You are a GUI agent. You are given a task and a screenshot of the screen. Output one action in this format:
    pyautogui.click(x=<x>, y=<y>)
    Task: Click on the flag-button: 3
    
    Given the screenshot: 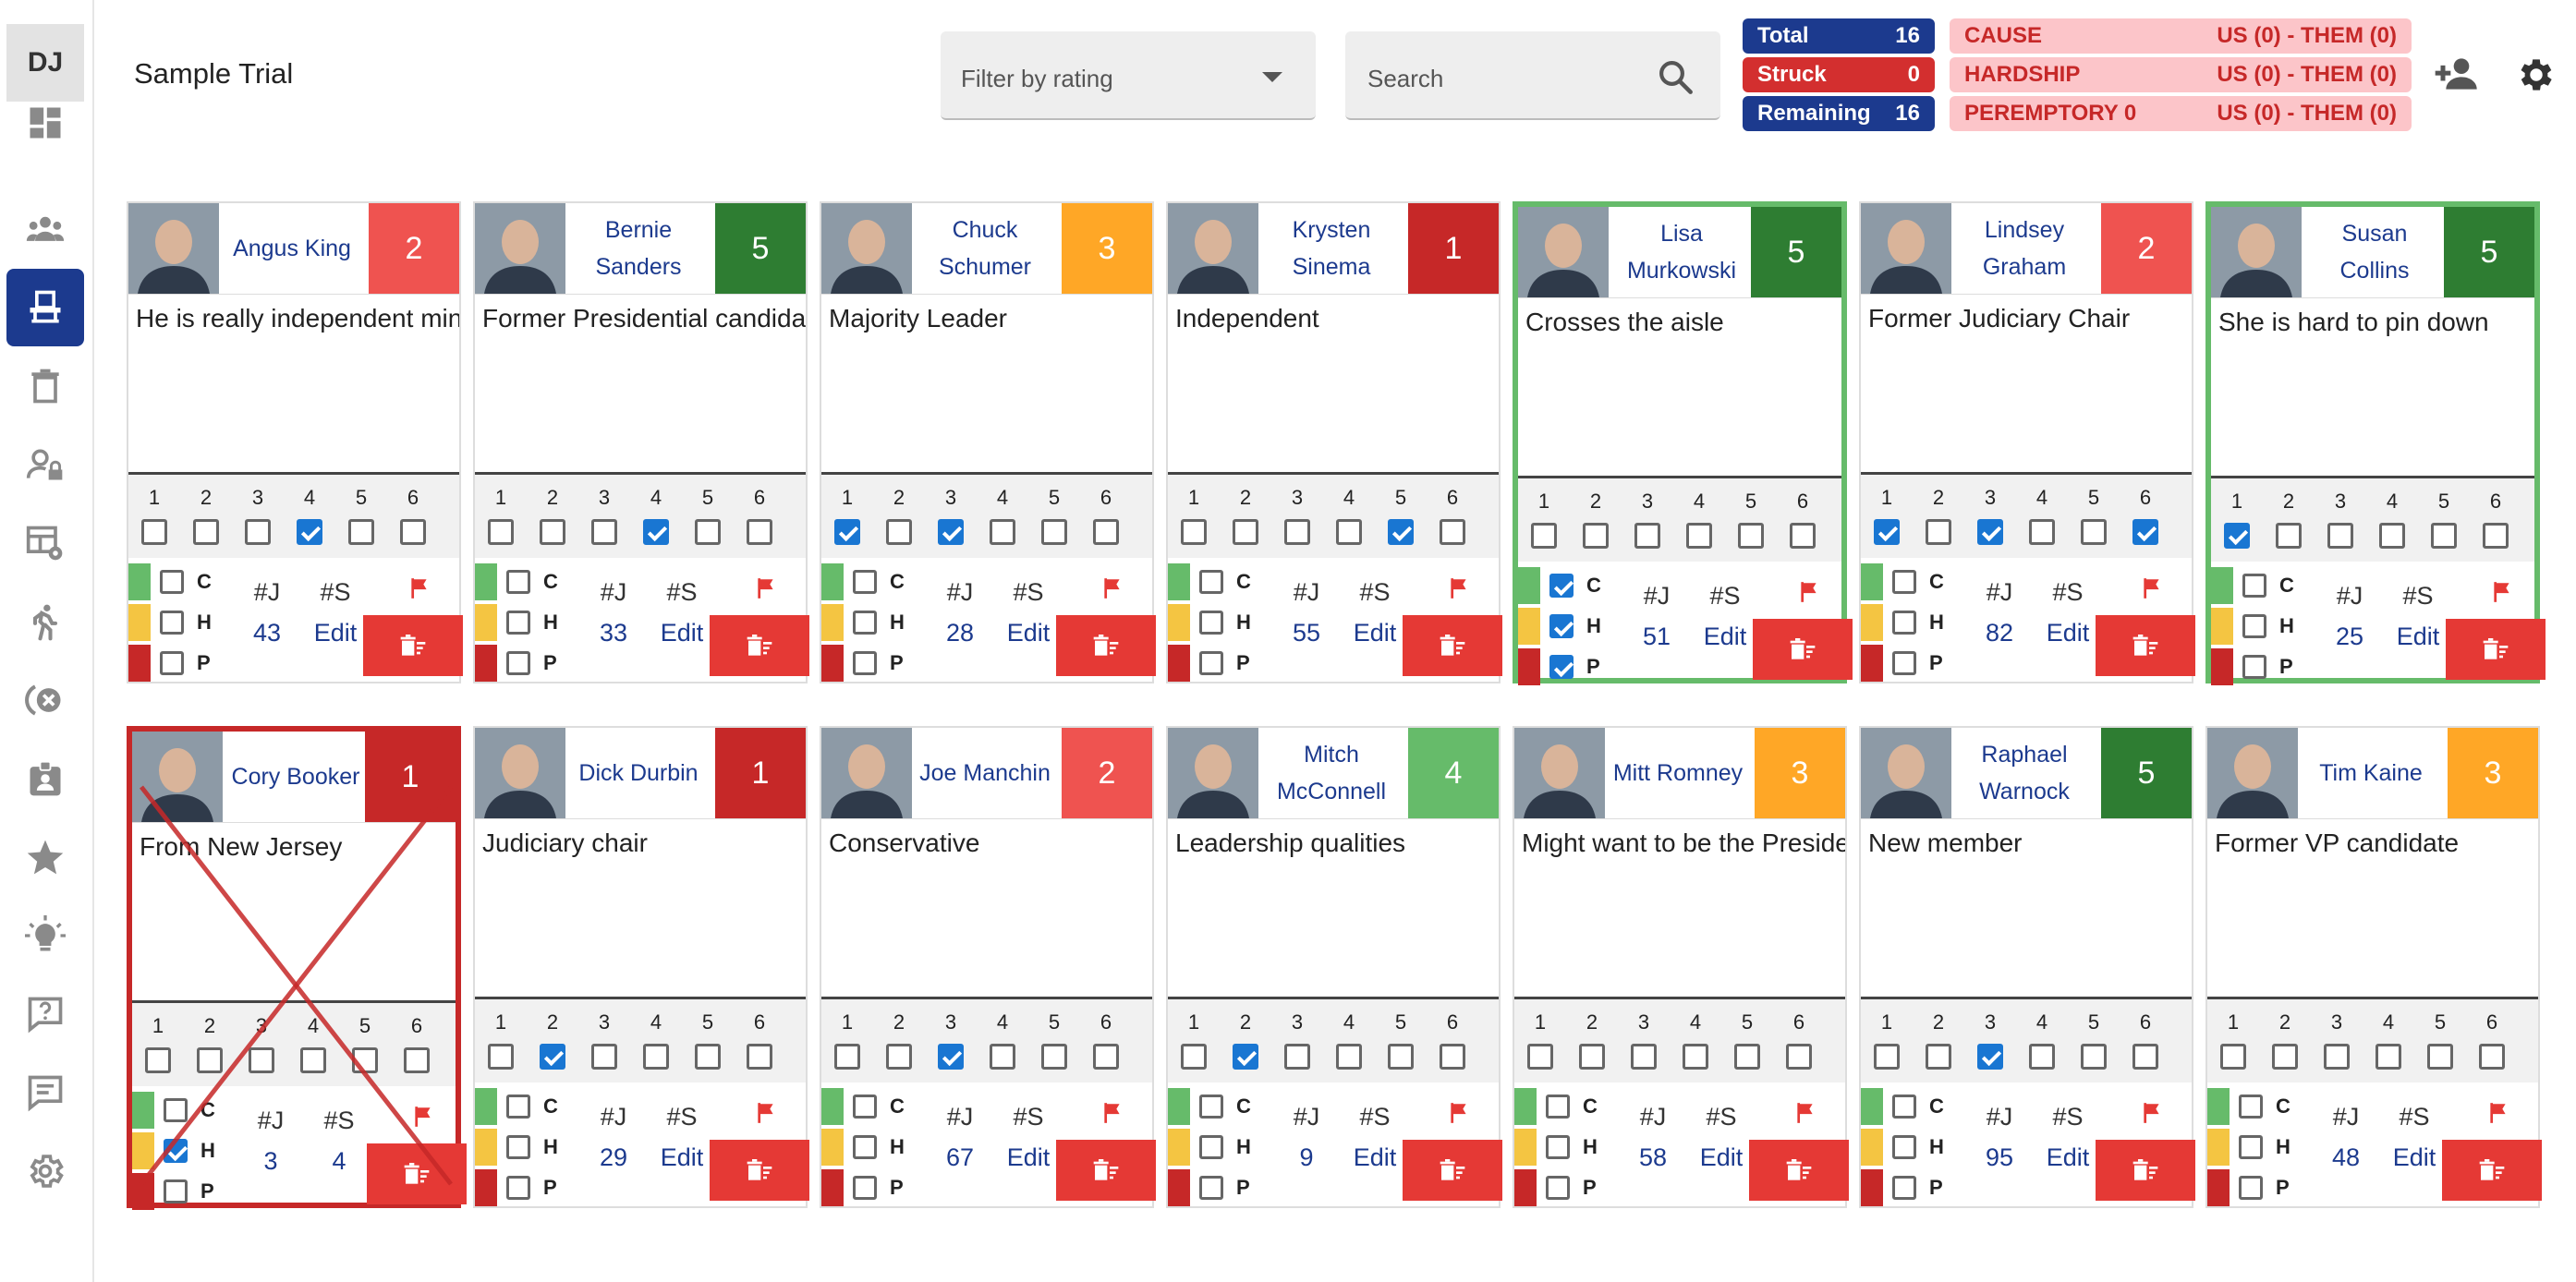 What is the action you would take?
    pyautogui.click(x=1227, y=587)
    